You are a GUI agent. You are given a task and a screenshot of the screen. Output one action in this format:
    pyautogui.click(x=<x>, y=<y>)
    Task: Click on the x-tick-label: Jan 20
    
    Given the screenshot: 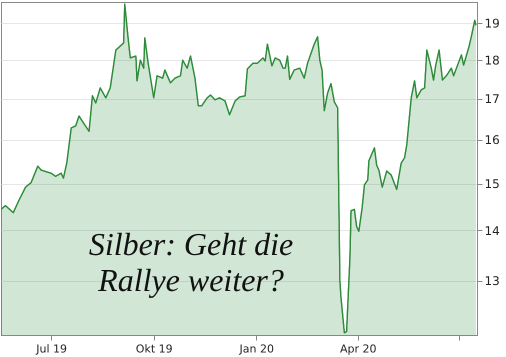 What is the action you would take?
    pyautogui.click(x=256, y=349)
    